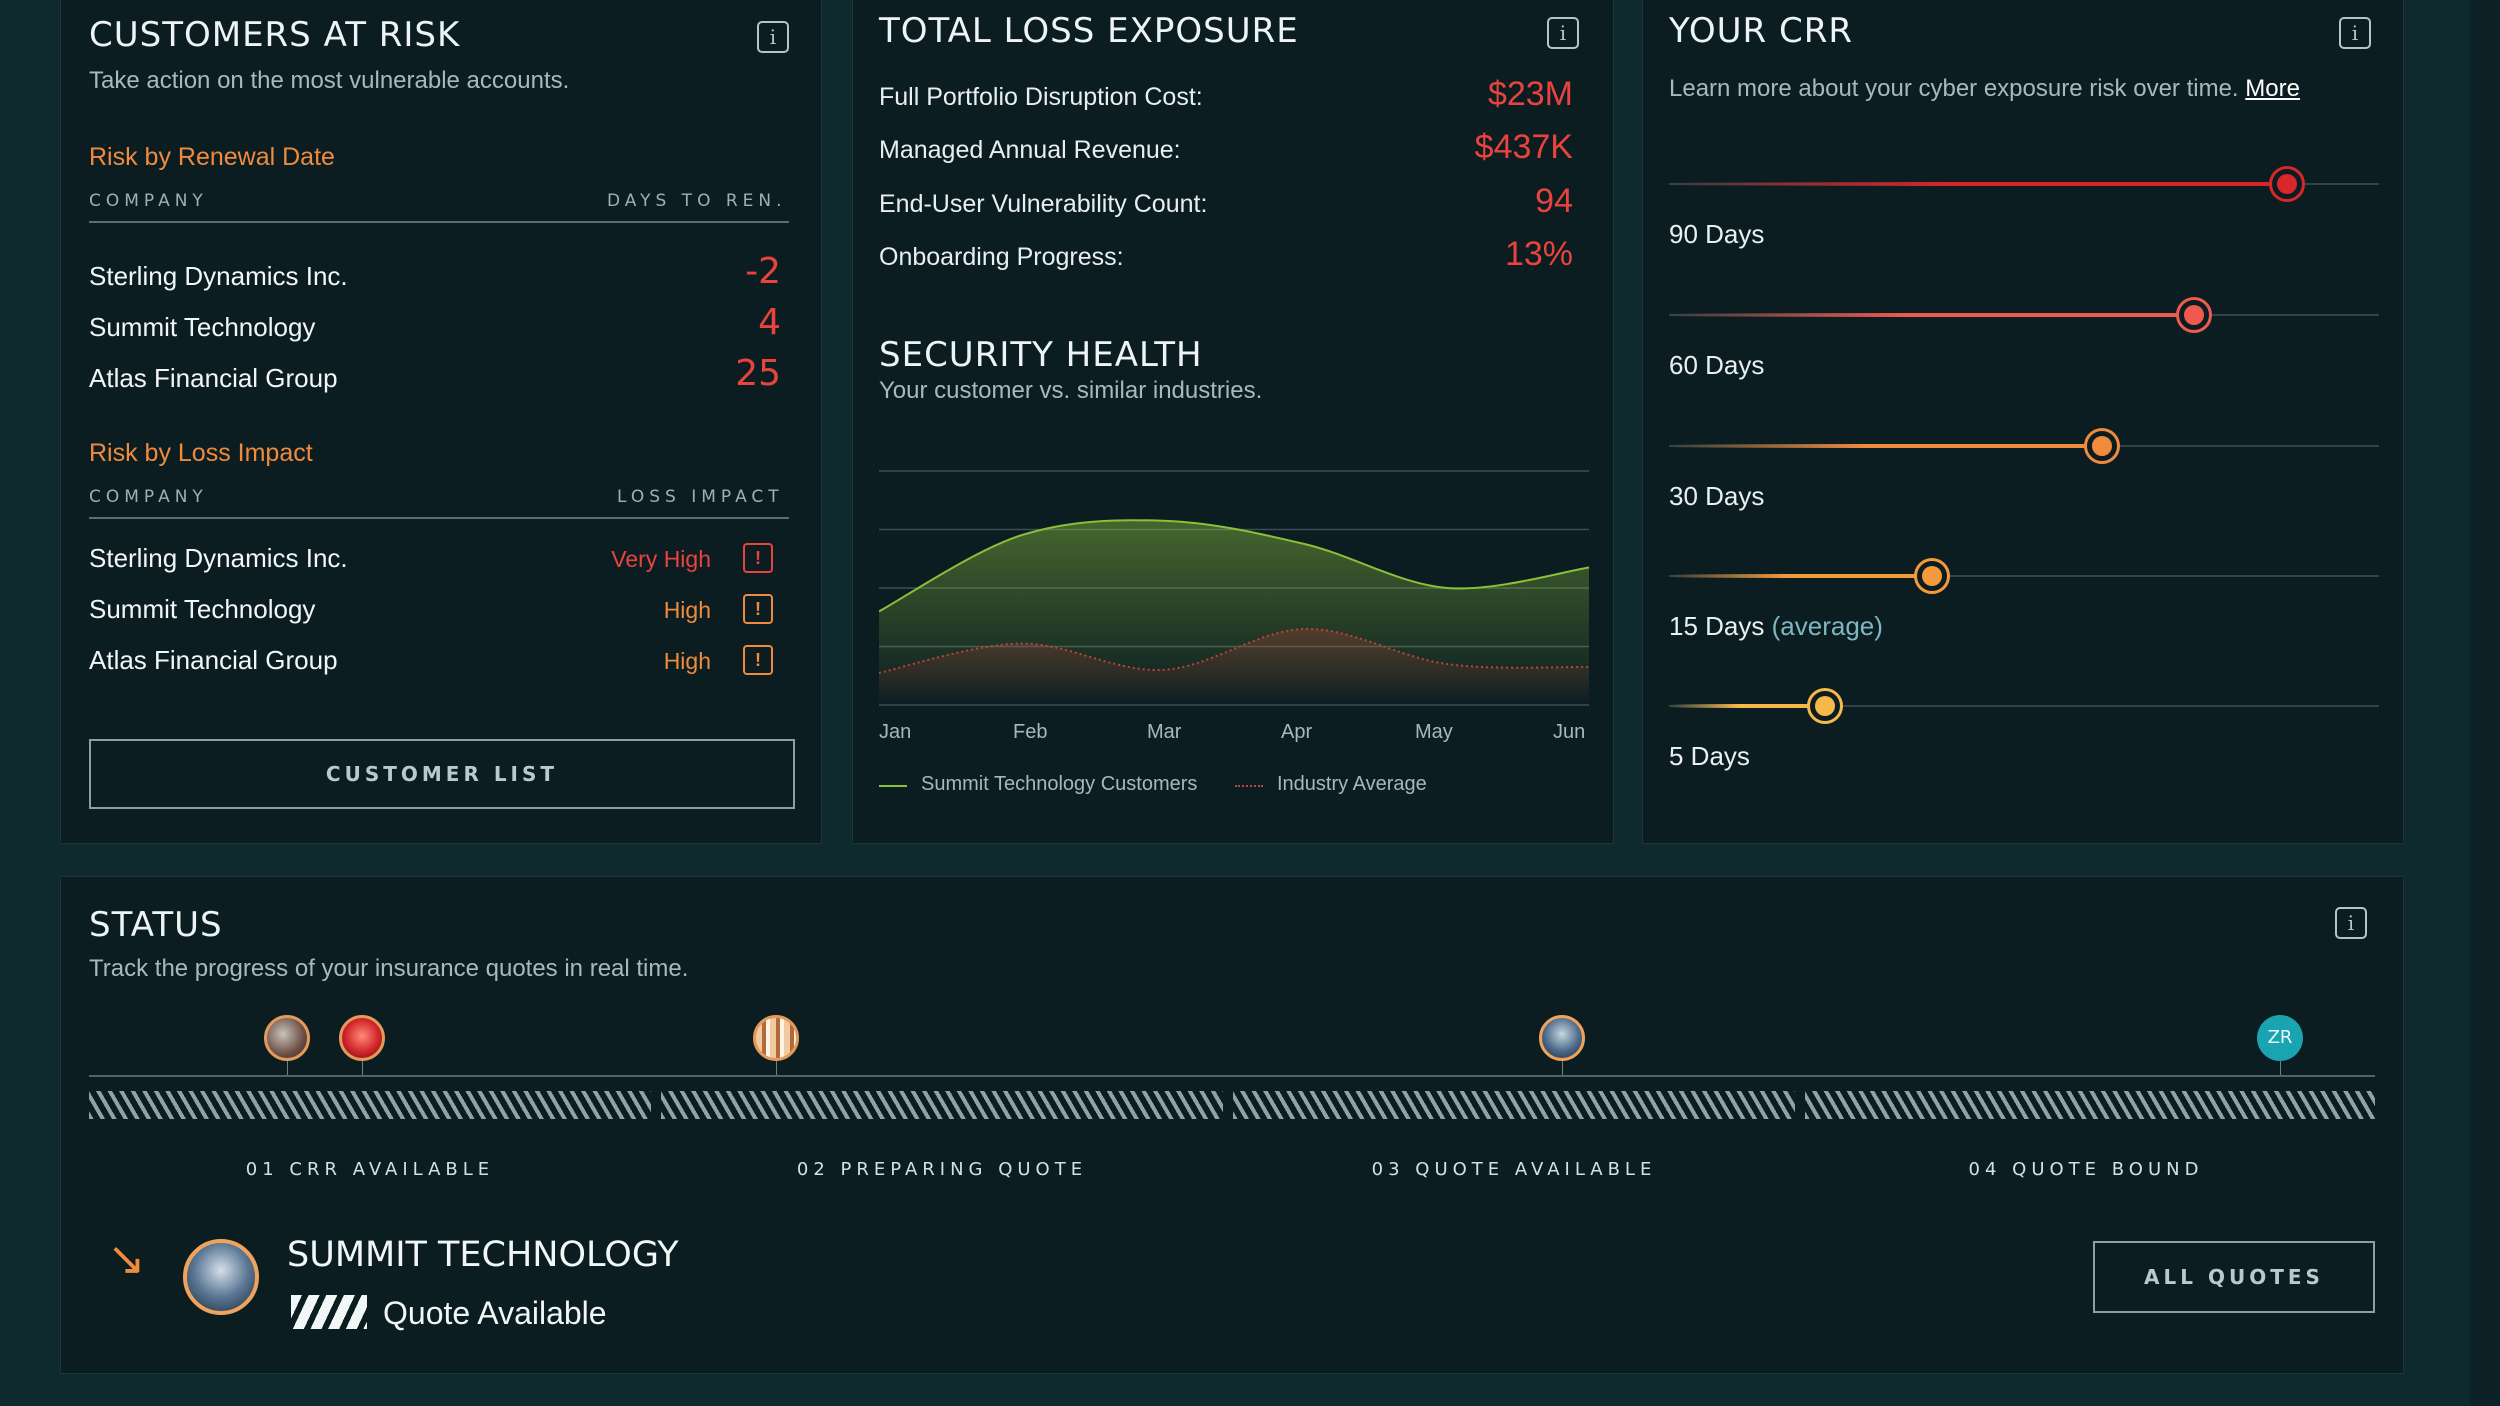  What do you see at coordinates (2280, 1038) in the screenshot?
I see `zr-avatar: ZR` at bounding box center [2280, 1038].